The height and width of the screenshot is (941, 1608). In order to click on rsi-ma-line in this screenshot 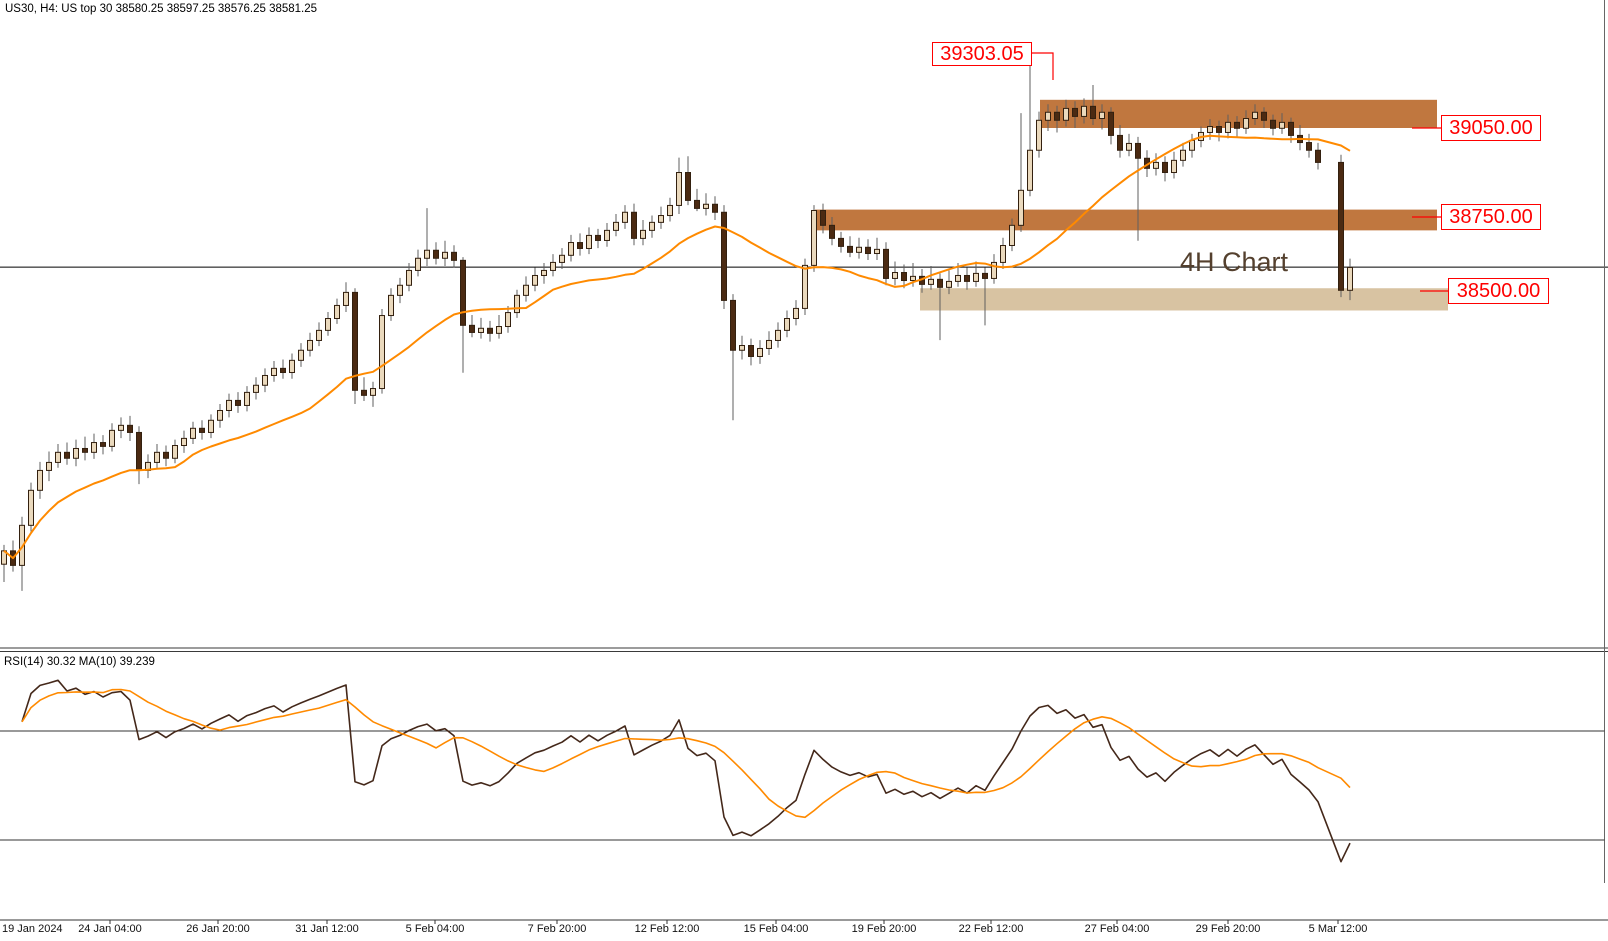, I will do `click(686, 753)`.